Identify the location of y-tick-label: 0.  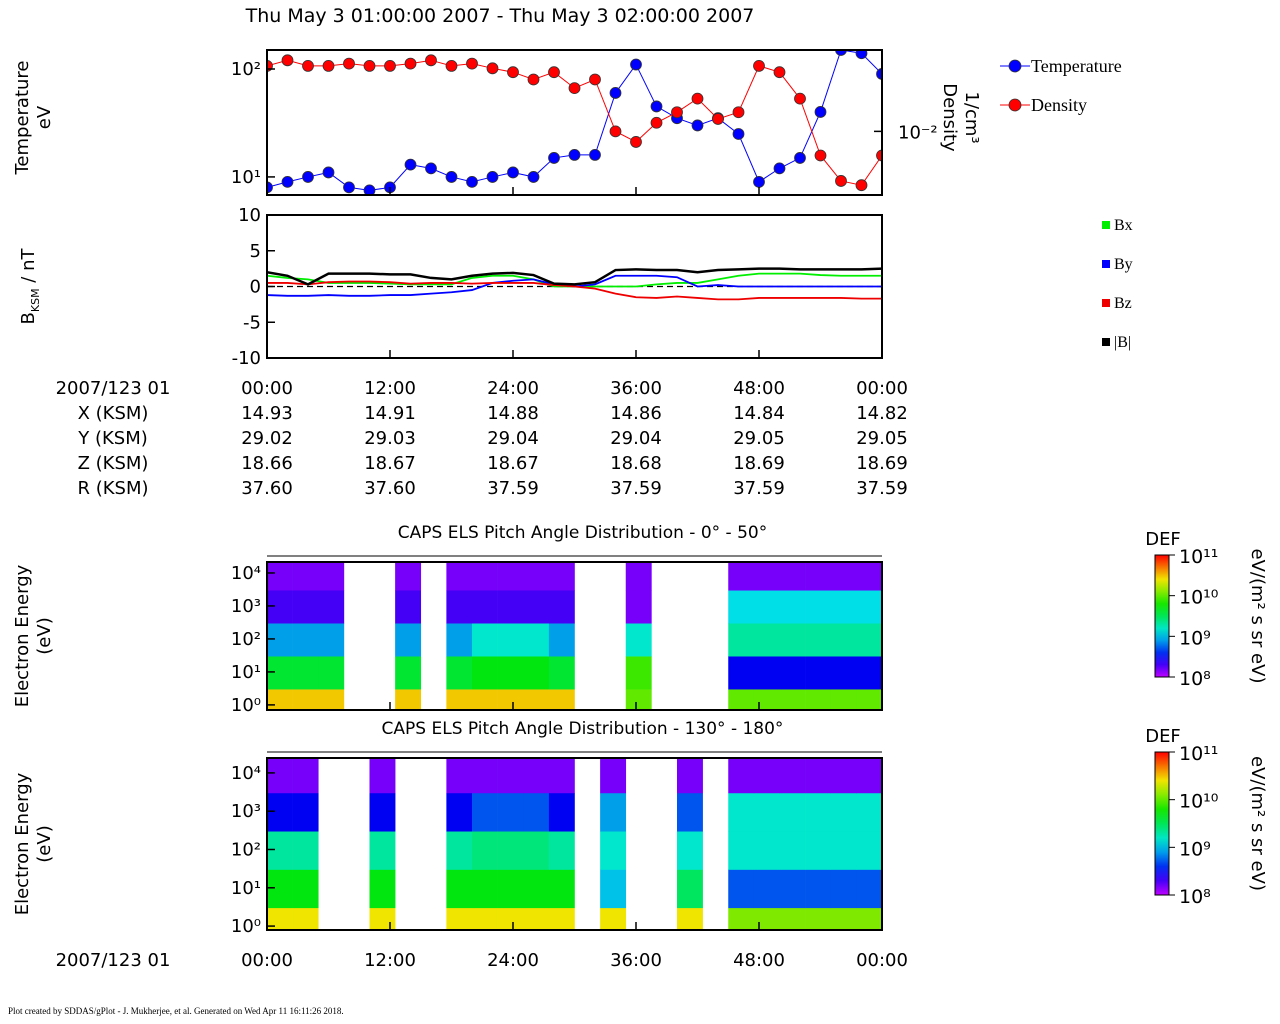
(255, 287).